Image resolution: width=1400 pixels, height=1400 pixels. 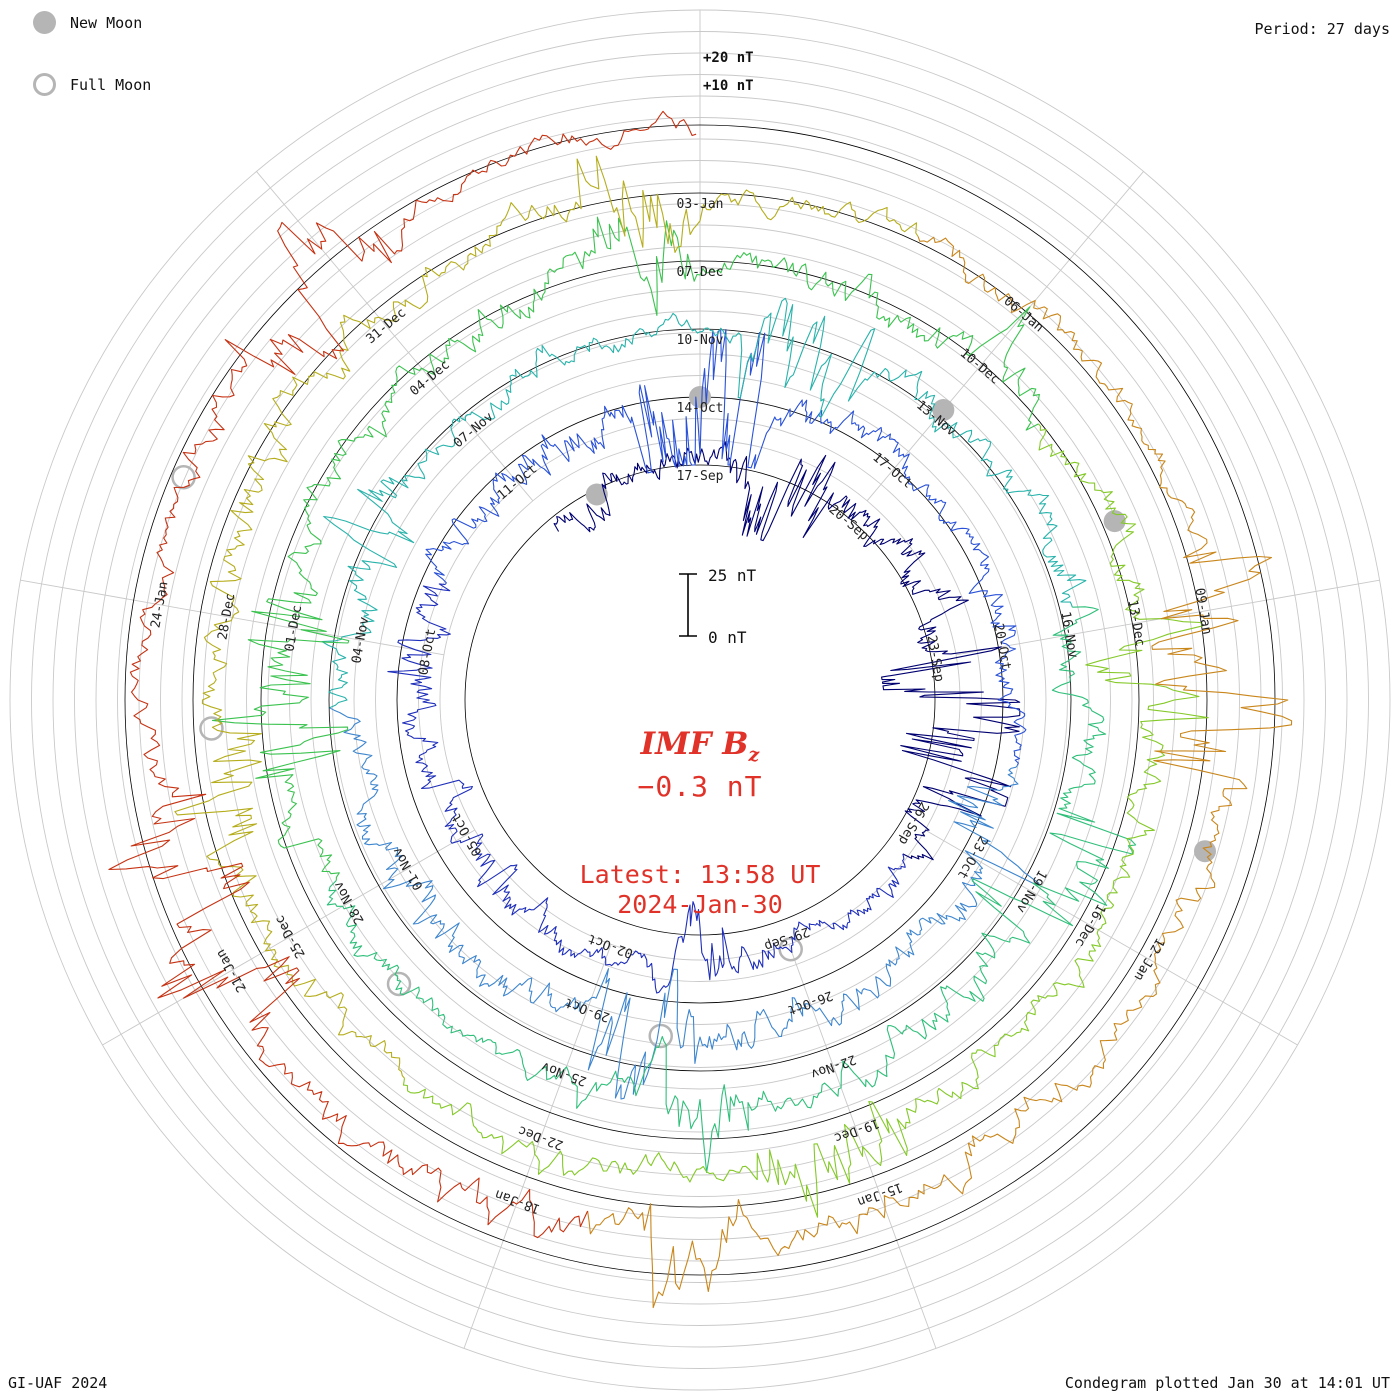 I want to click on plus10-ring-label: +10 nT, so click(x=728, y=86).